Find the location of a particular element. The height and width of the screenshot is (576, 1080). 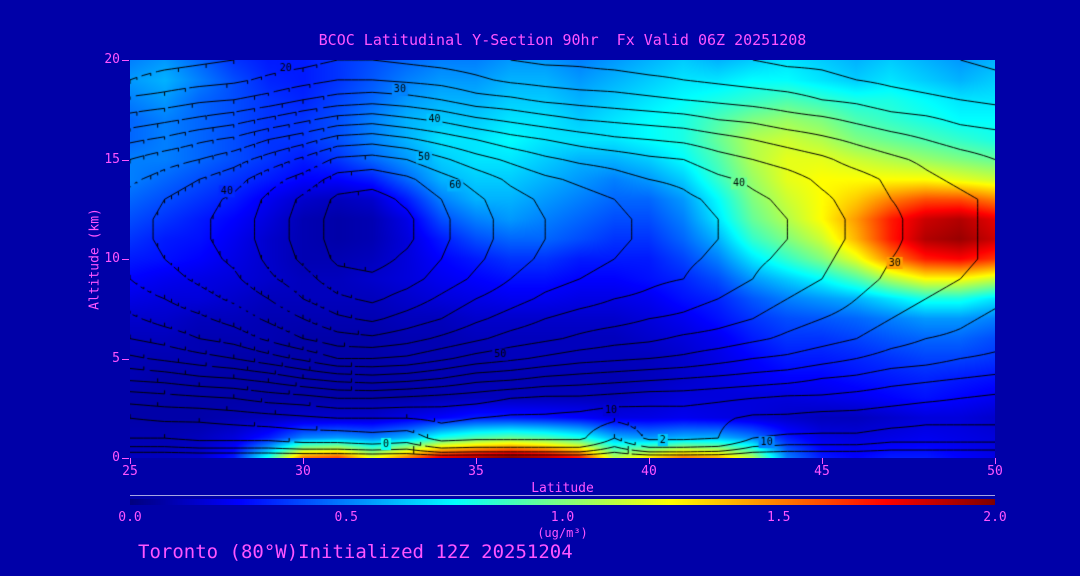

colorbar-unit-label: (ug/m³) is located at coordinates (562, 533).